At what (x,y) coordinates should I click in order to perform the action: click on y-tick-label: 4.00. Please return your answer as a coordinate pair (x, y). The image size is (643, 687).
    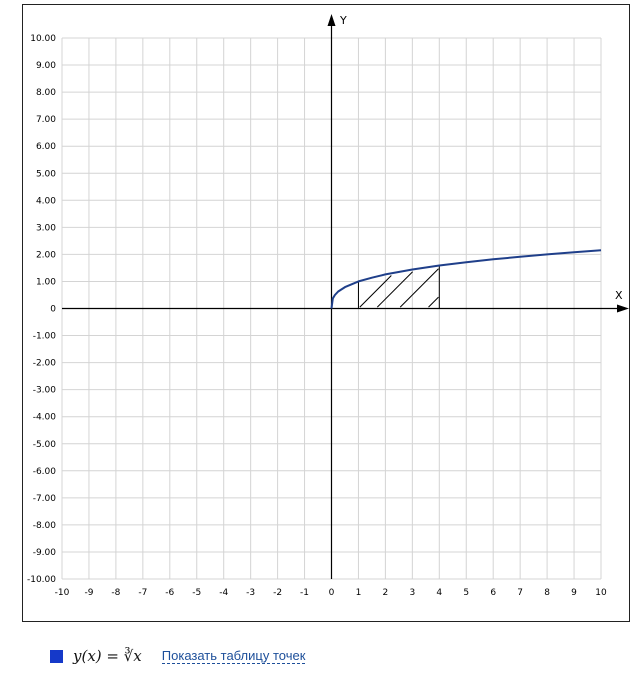
    Looking at the image, I should click on (46, 201).